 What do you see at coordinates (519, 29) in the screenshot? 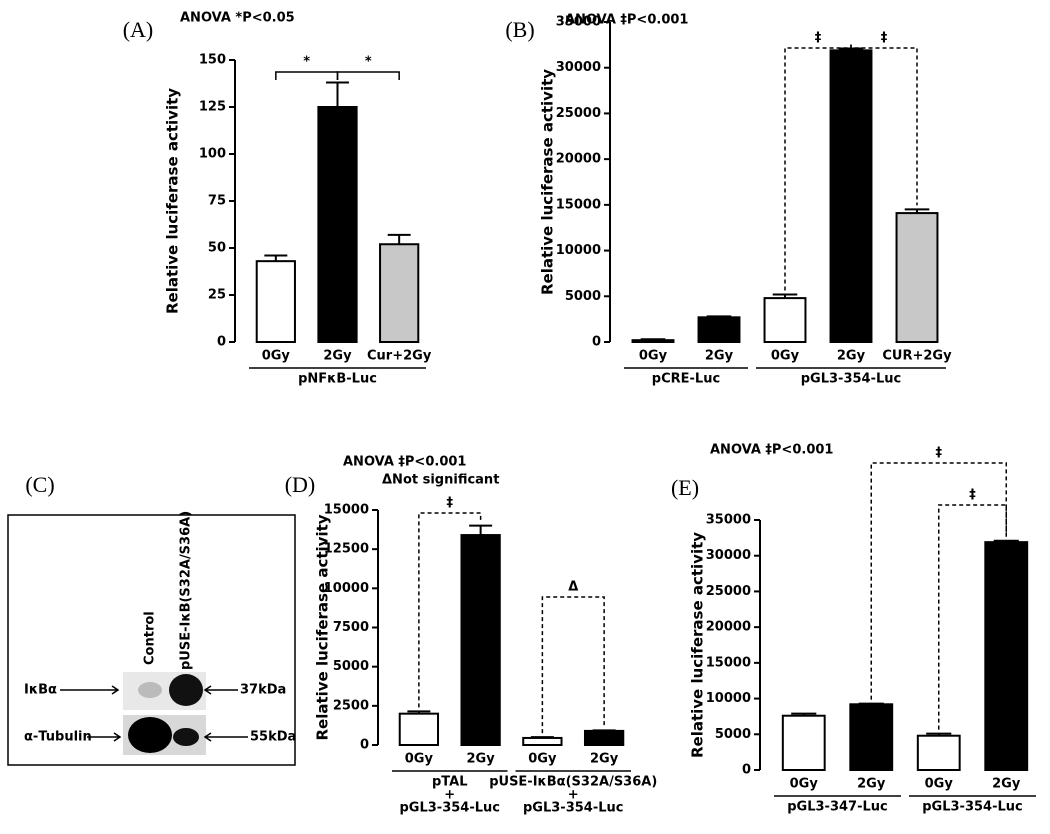
I see `panel-label: (B)` at bounding box center [519, 29].